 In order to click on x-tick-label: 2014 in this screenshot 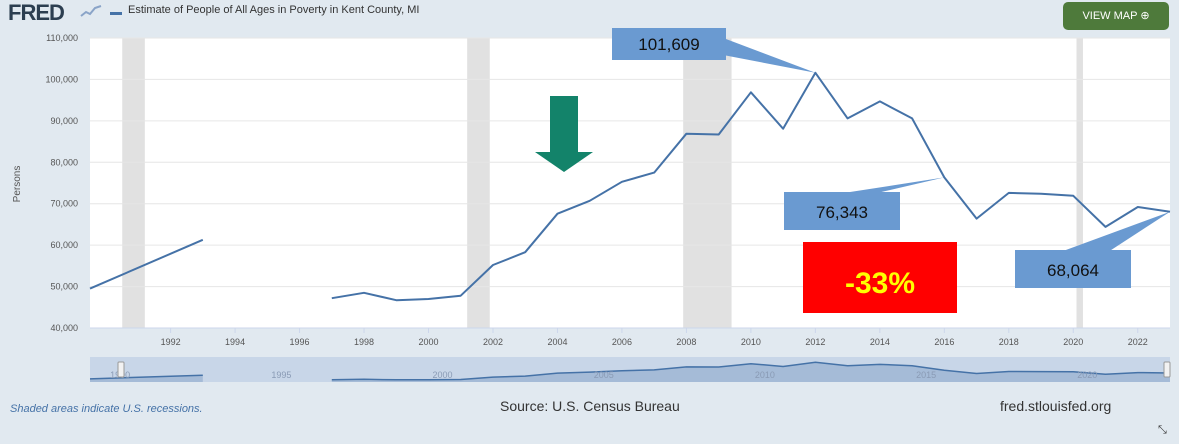, I will do `click(880, 342)`.